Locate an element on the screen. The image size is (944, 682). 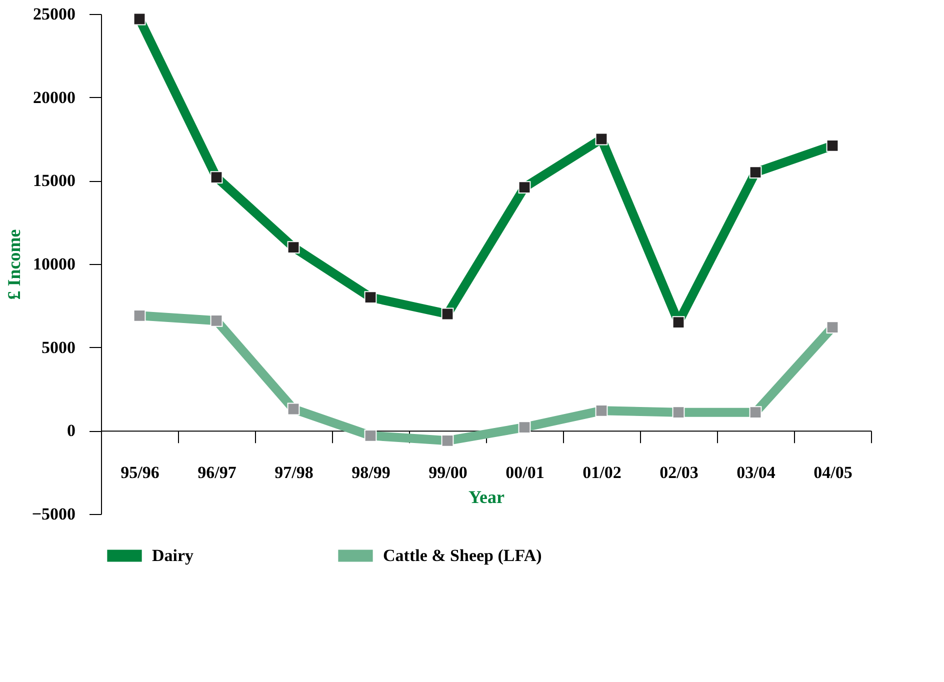
y-tick-label: 15000 is located at coordinates (54, 180).